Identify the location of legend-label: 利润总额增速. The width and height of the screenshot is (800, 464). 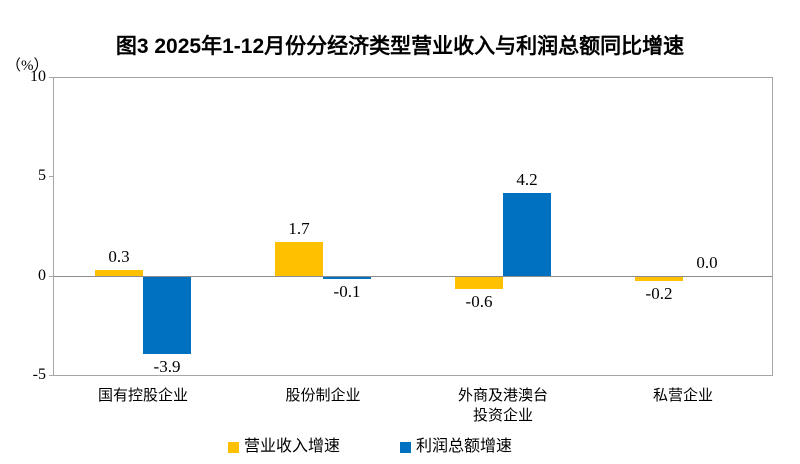
(464, 446).